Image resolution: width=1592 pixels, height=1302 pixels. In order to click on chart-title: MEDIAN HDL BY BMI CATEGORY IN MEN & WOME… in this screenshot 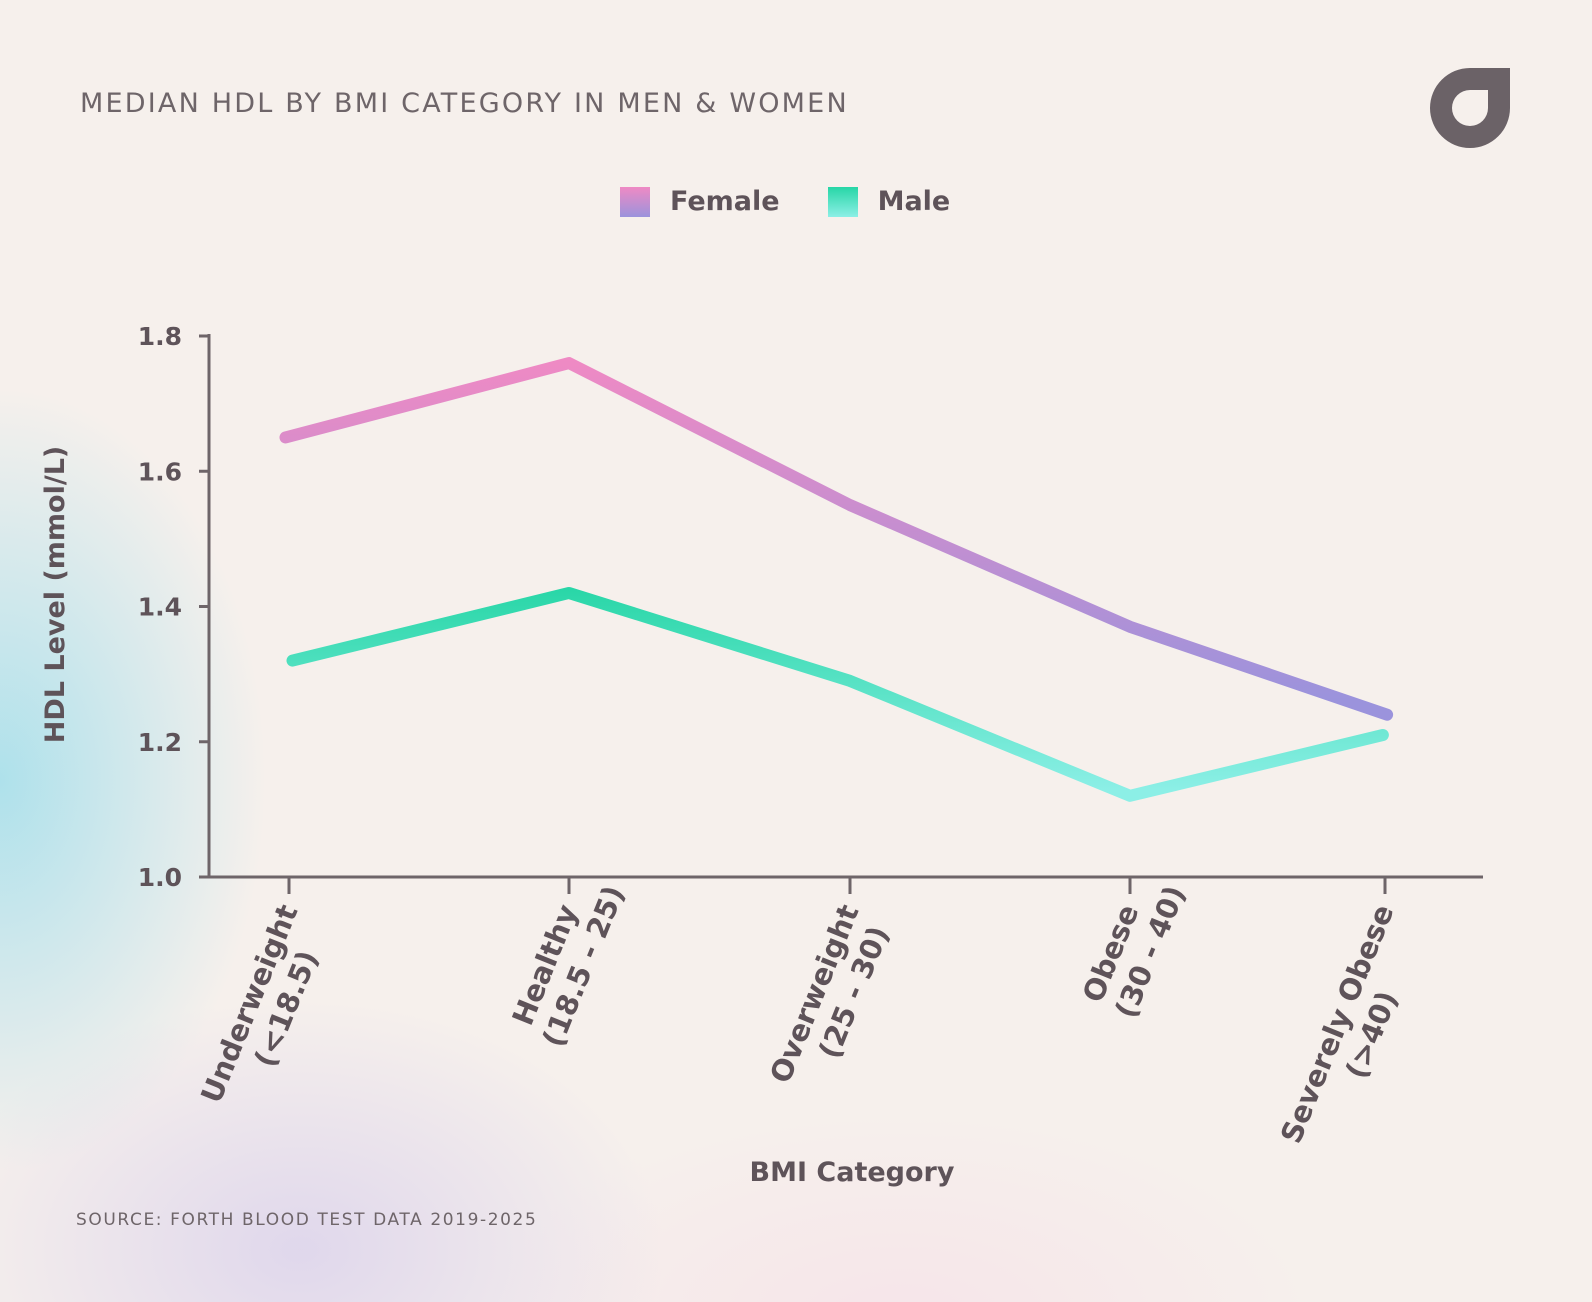, I will do `click(464, 103)`.